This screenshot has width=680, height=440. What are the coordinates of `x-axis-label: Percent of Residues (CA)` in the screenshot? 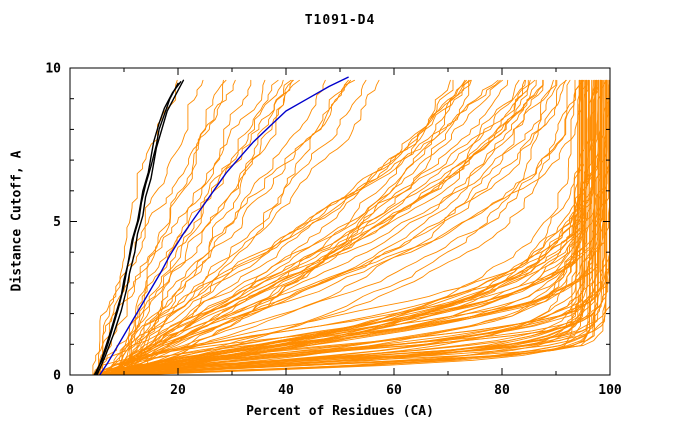 It's located at (340, 411).